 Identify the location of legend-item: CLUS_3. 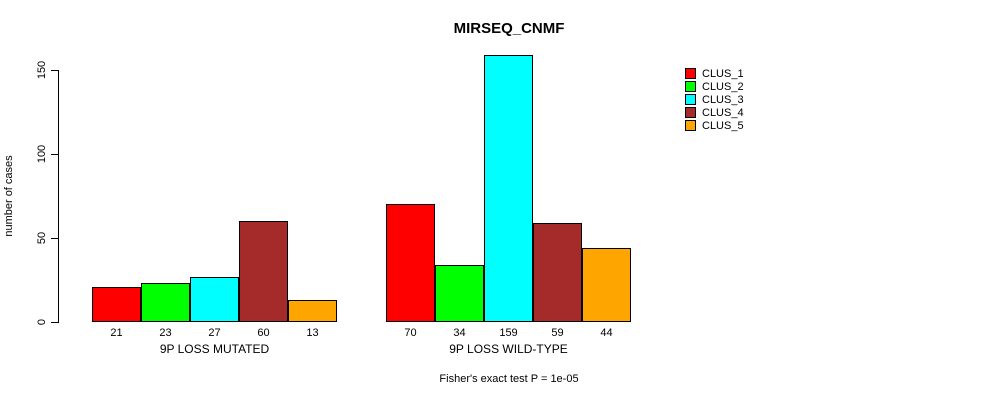
(714, 99).